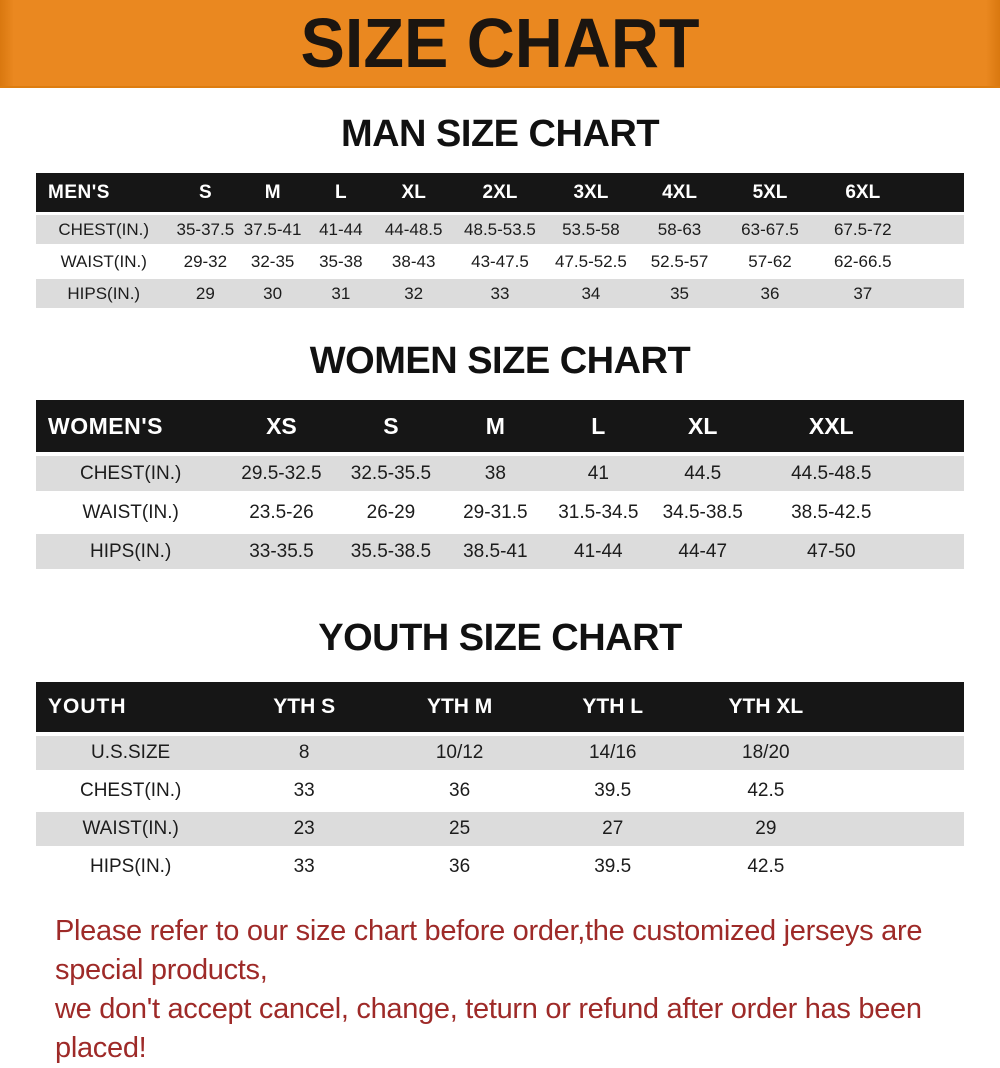 The height and width of the screenshot is (1068, 1000). Describe the element at coordinates (766, 752) in the screenshot. I see `table-cell: 18/20` at that location.